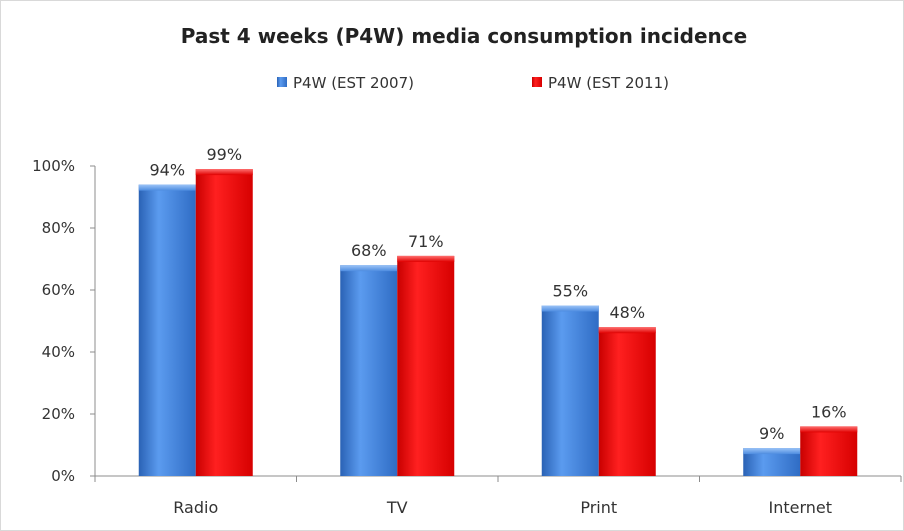 The height and width of the screenshot is (531, 904). Describe the element at coordinates (58, 290) in the screenshot. I see `y-tick-label: 60%` at that location.